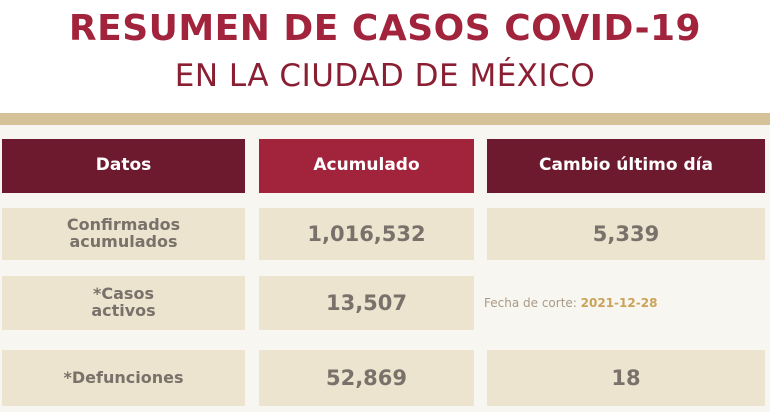 This screenshot has height=412, width=770. Describe the element at coordinates (366, 378) in the screenshot. I see `value-acumulado-defunciones: 52,869` at that location.